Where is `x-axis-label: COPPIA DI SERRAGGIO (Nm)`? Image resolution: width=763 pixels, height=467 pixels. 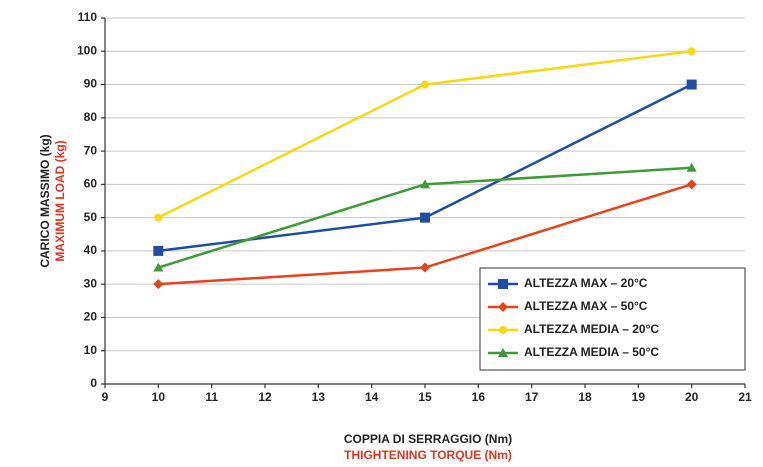
x-axis-label: COPPIA DI SERRAGGIO (Nm) is located at coordinates (428, 439).